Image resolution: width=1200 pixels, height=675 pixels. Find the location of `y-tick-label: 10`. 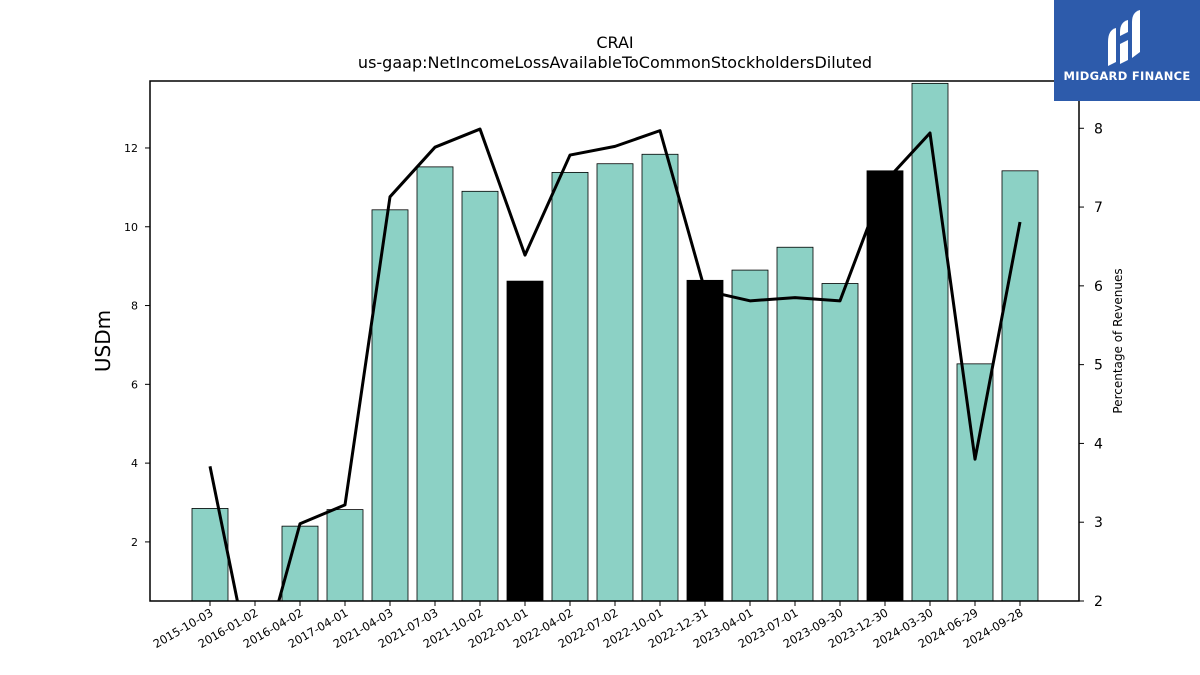

y-tick-label: 10 is located at coordinates (131, 227).